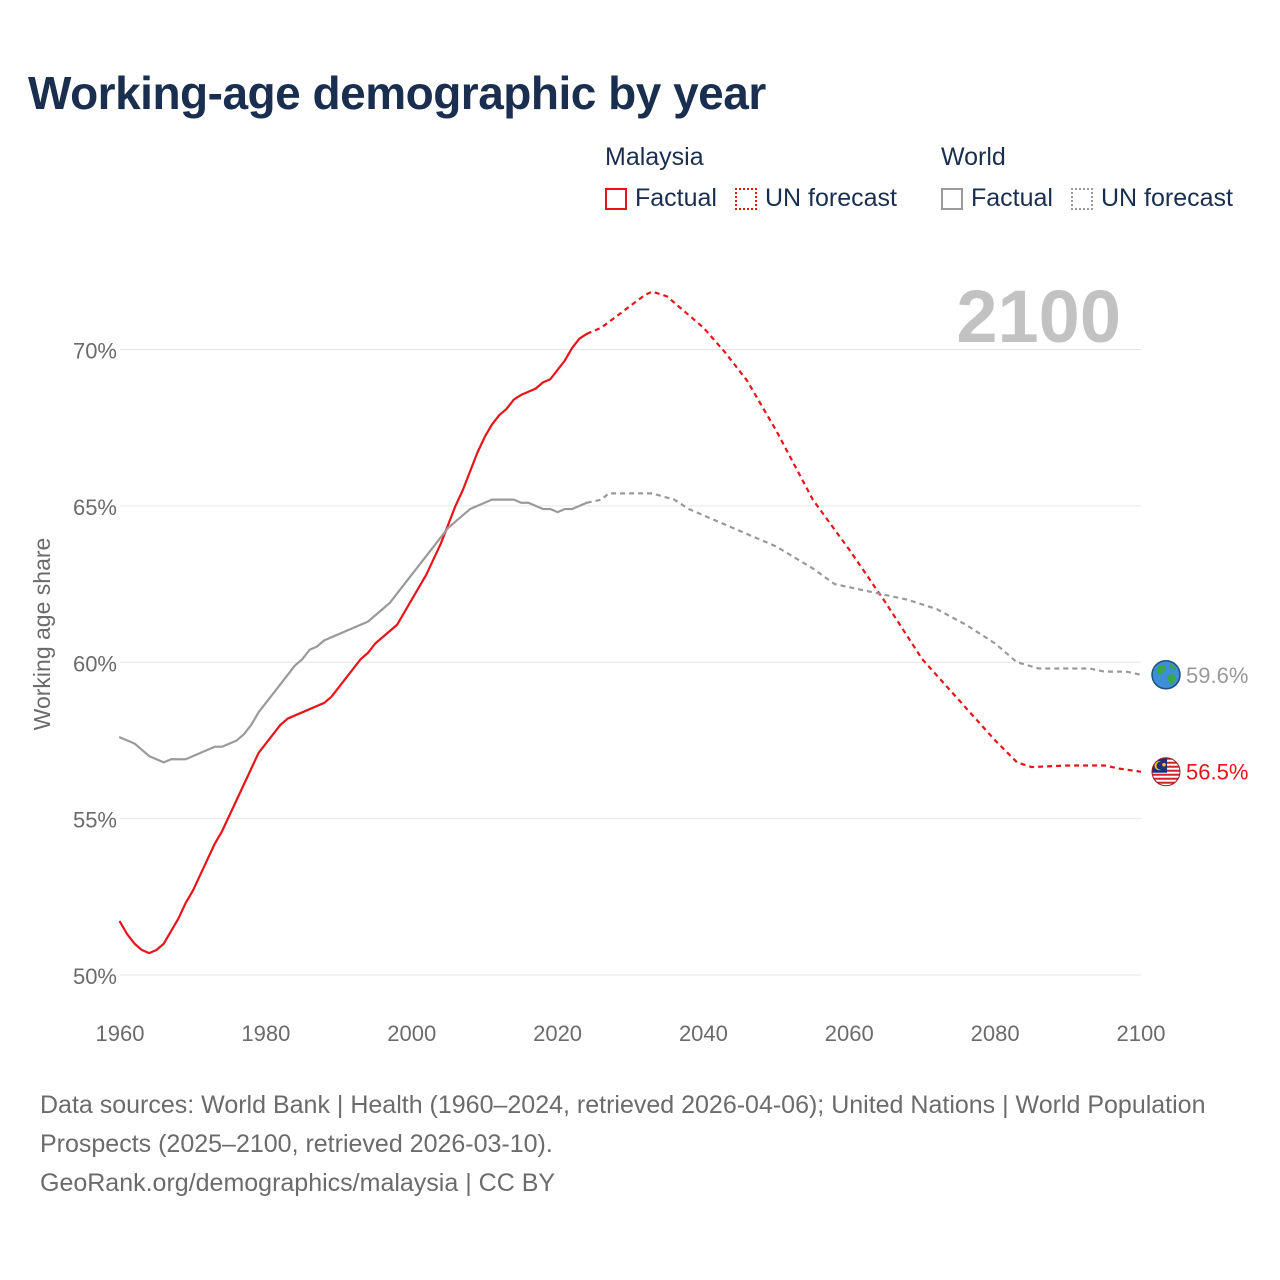 This screenshot has width=1280, height=1280. What do you see at coordinates (1038, 316) in the screenshot?
I see `year-watermark: 2100` at bounding box center [1038, 316].